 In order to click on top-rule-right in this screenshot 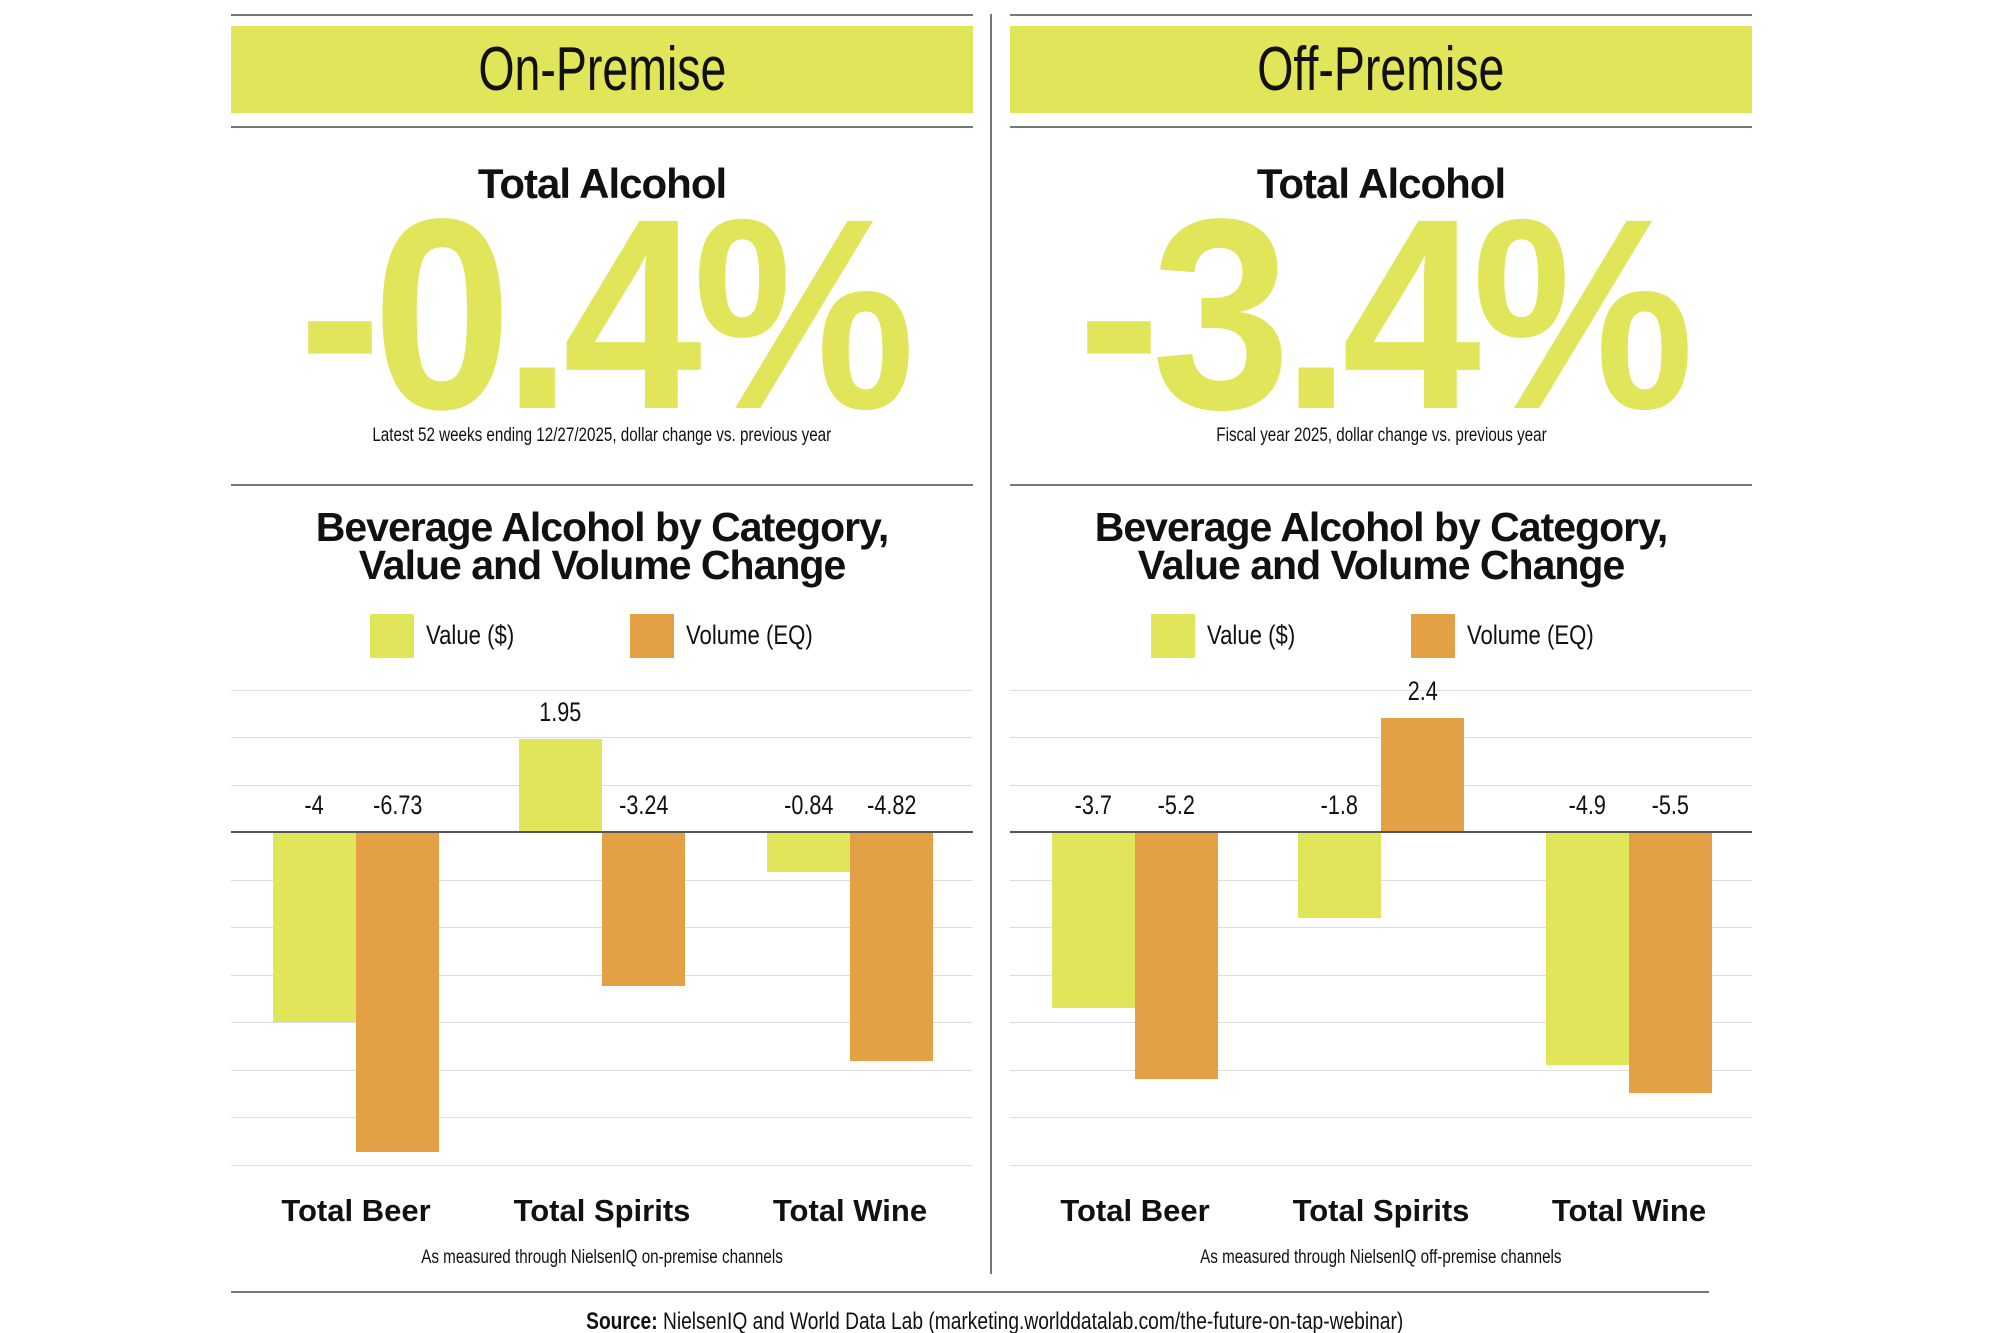, I will do `click(1381, 15)`.